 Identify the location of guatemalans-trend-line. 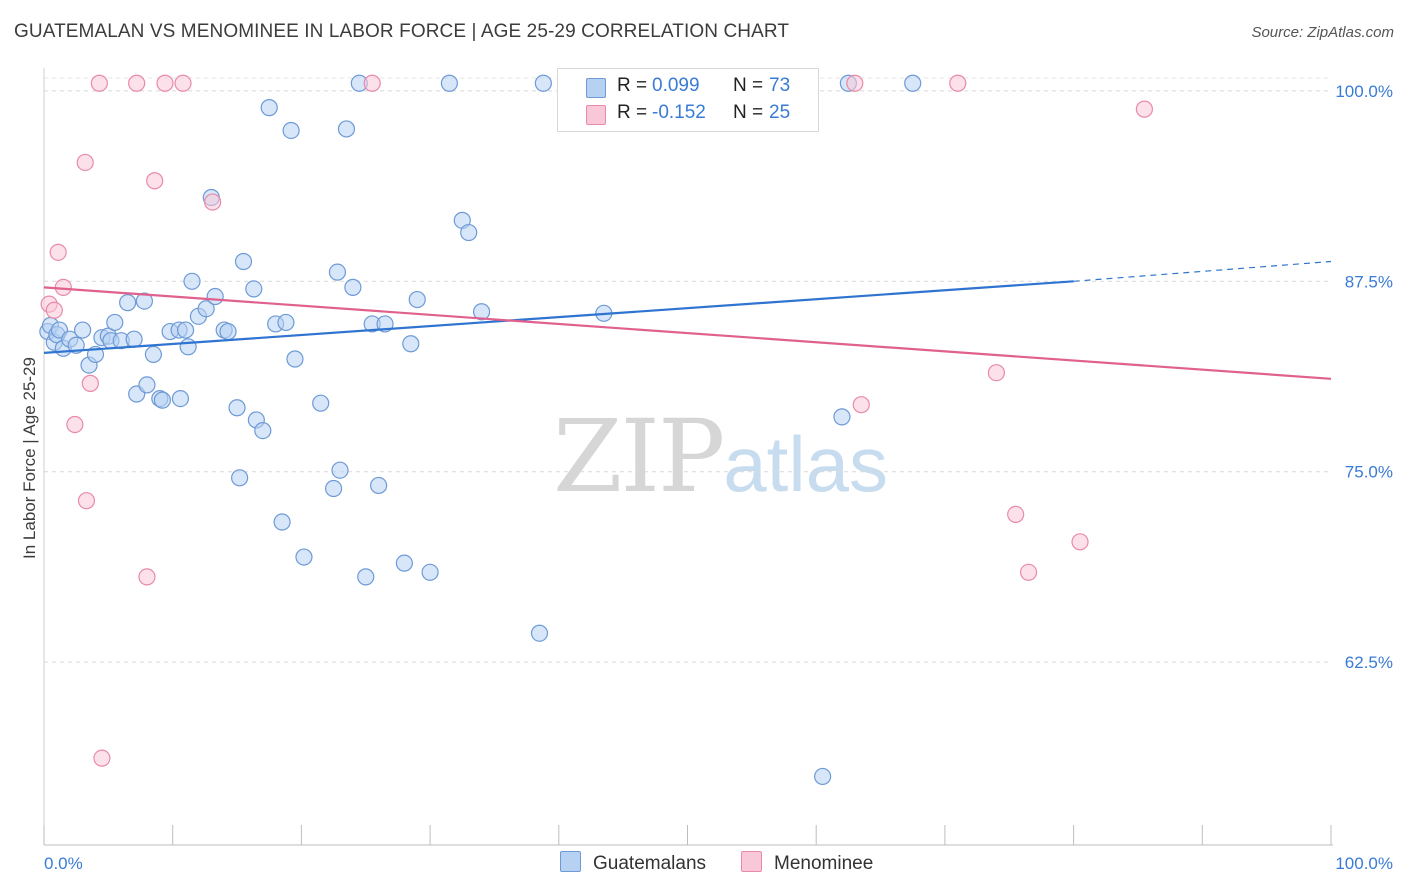
(558, 317).